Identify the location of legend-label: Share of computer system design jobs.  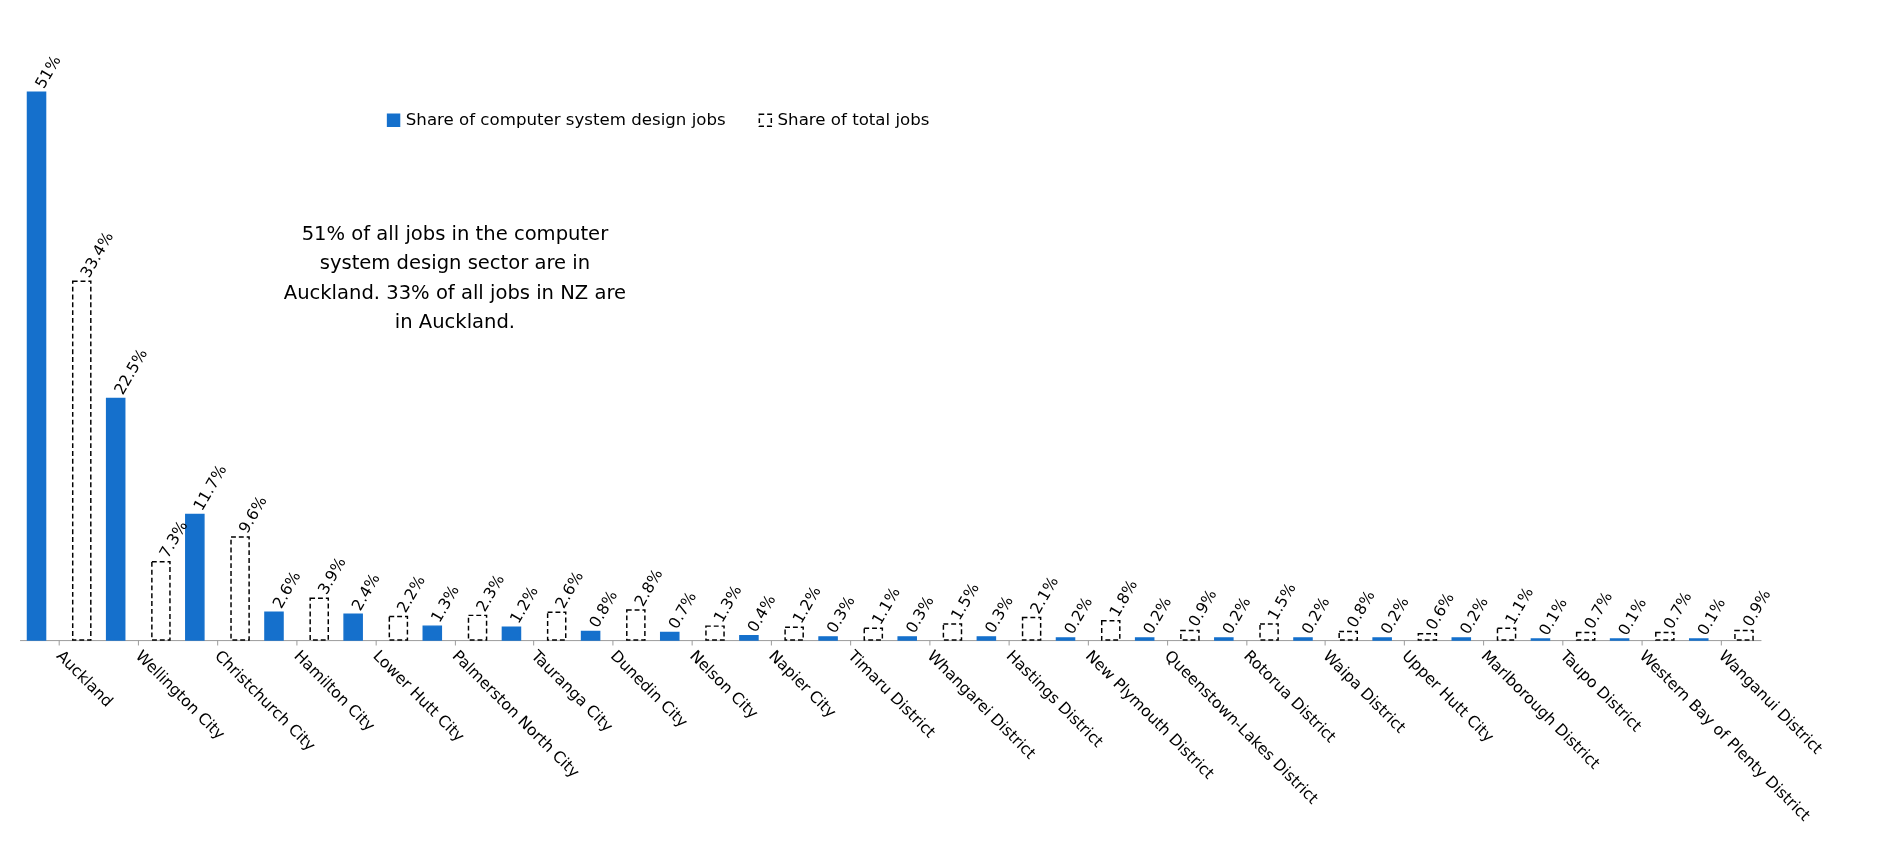
(565, 120).